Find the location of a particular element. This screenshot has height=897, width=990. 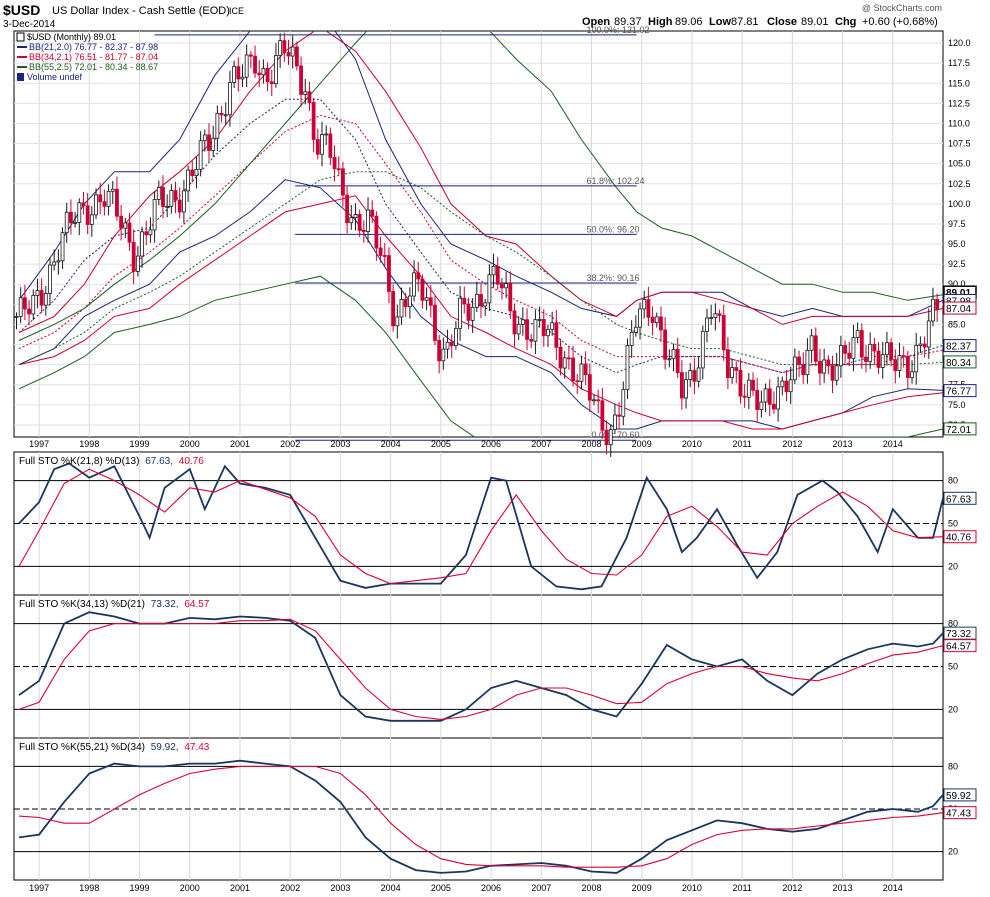

x-tick-label-top: 2006 is located at coordinates (491, 444).